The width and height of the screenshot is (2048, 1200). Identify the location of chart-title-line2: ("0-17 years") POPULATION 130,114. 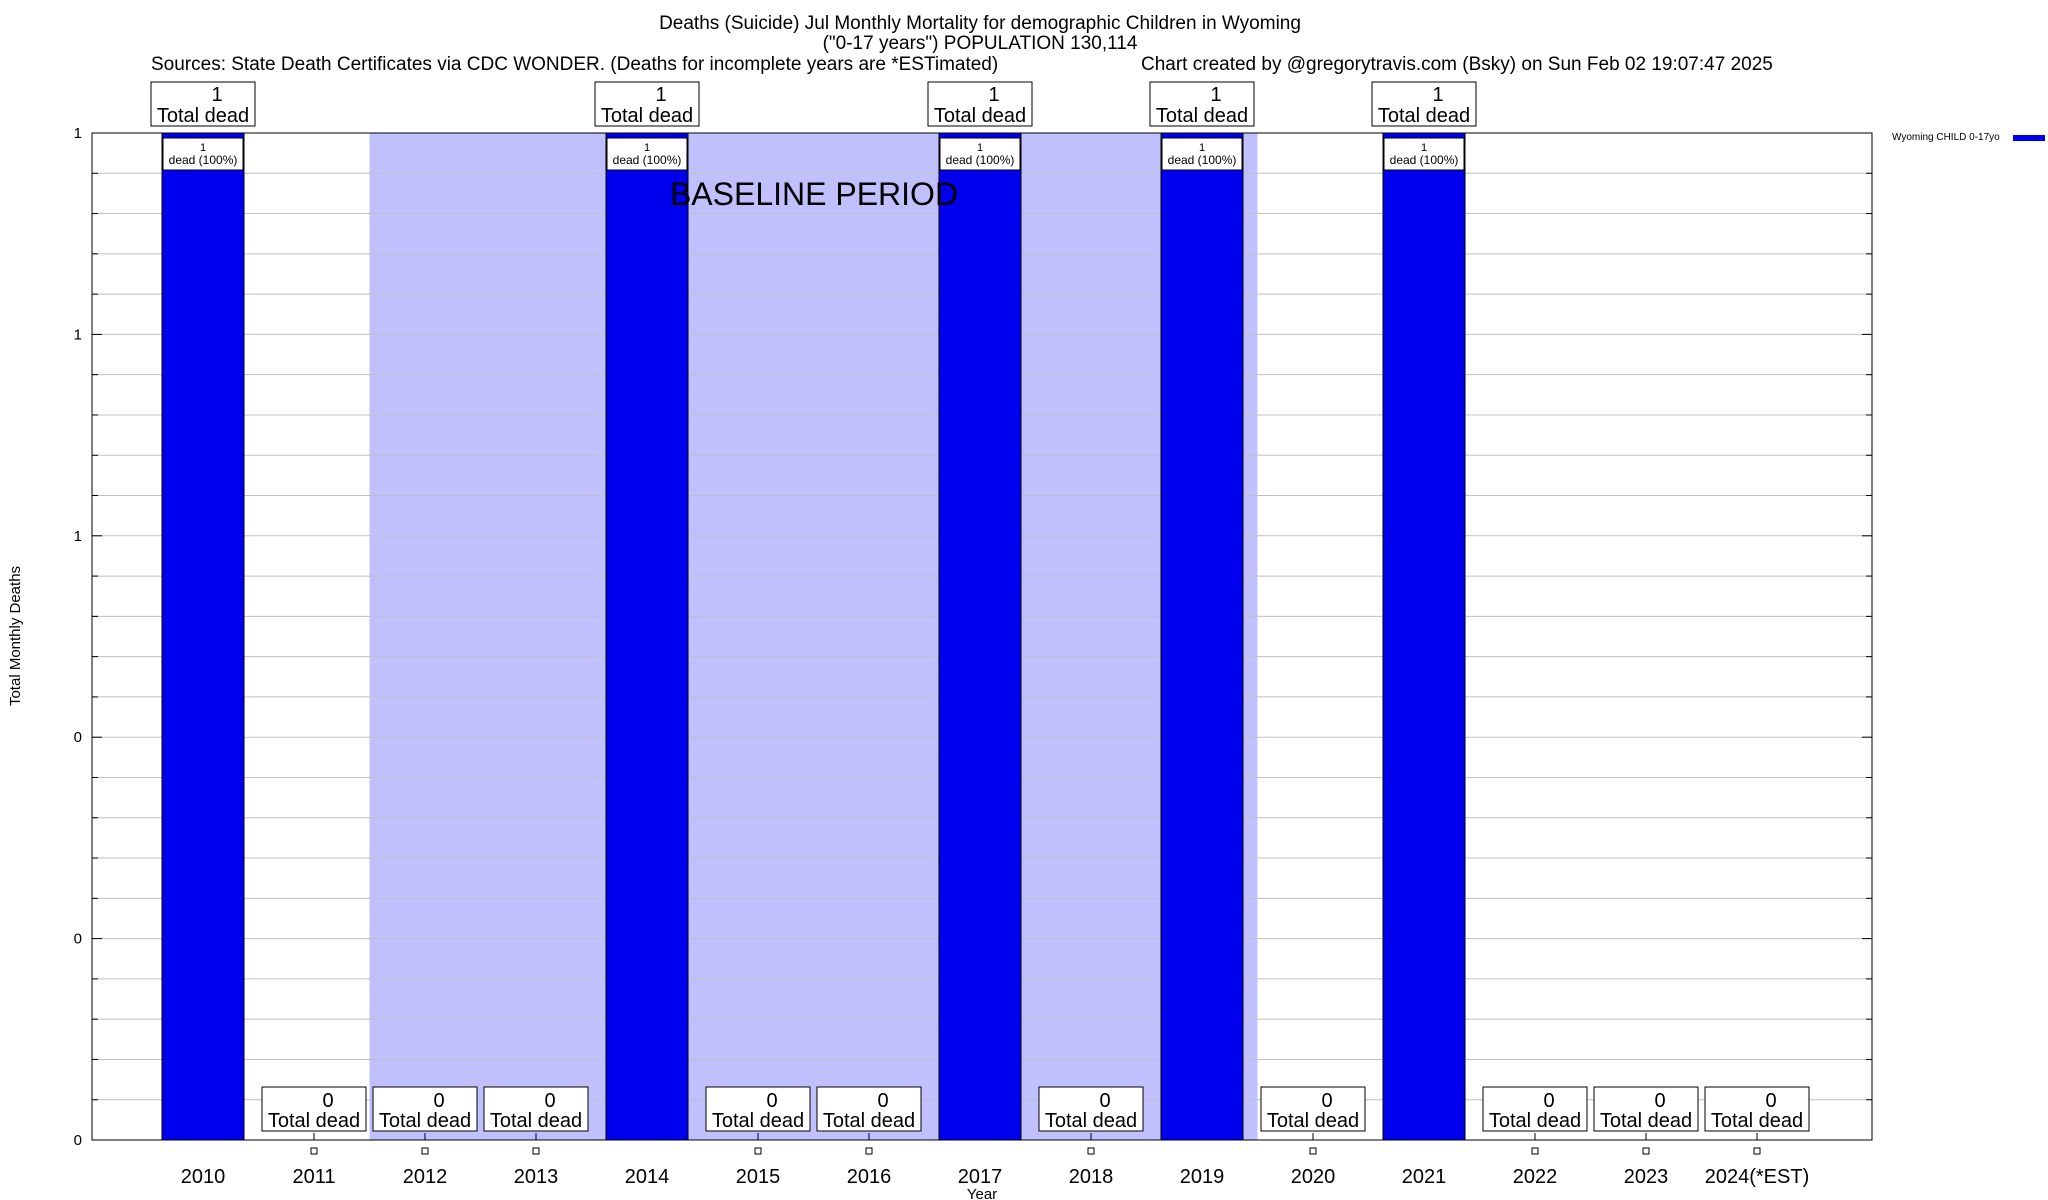
(980, 43).